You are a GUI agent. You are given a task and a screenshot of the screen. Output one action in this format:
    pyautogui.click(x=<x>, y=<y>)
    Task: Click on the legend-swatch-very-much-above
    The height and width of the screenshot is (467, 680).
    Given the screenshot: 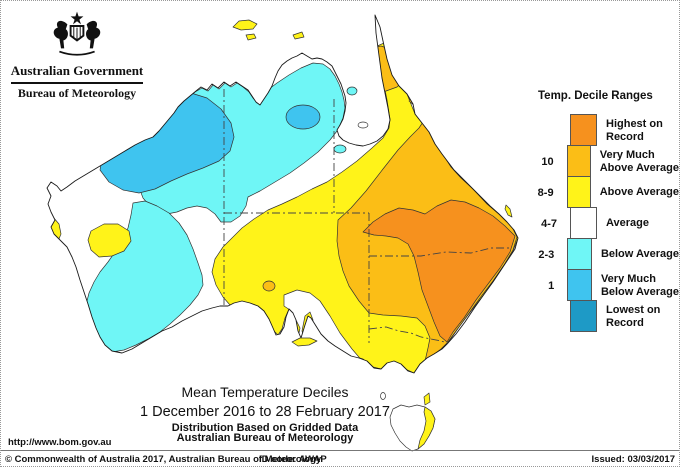 What is the action you would take?
    pyautogui.click(x=578, y=161)
    